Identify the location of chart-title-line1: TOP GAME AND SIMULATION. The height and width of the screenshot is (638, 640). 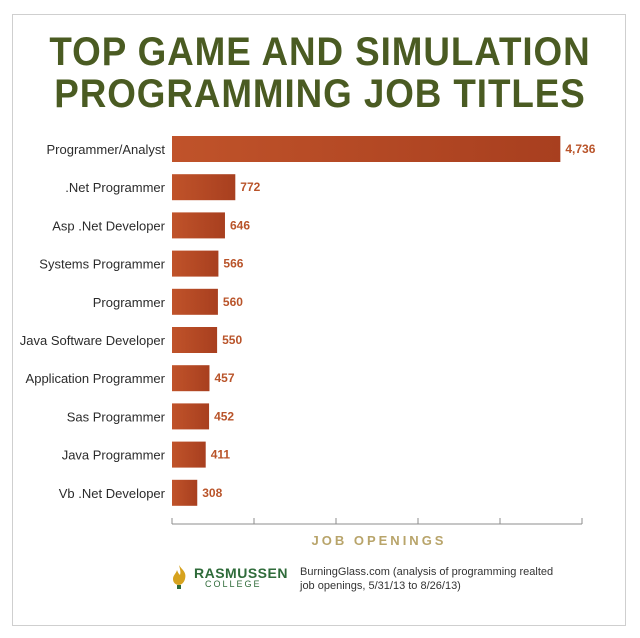
(320, 52).